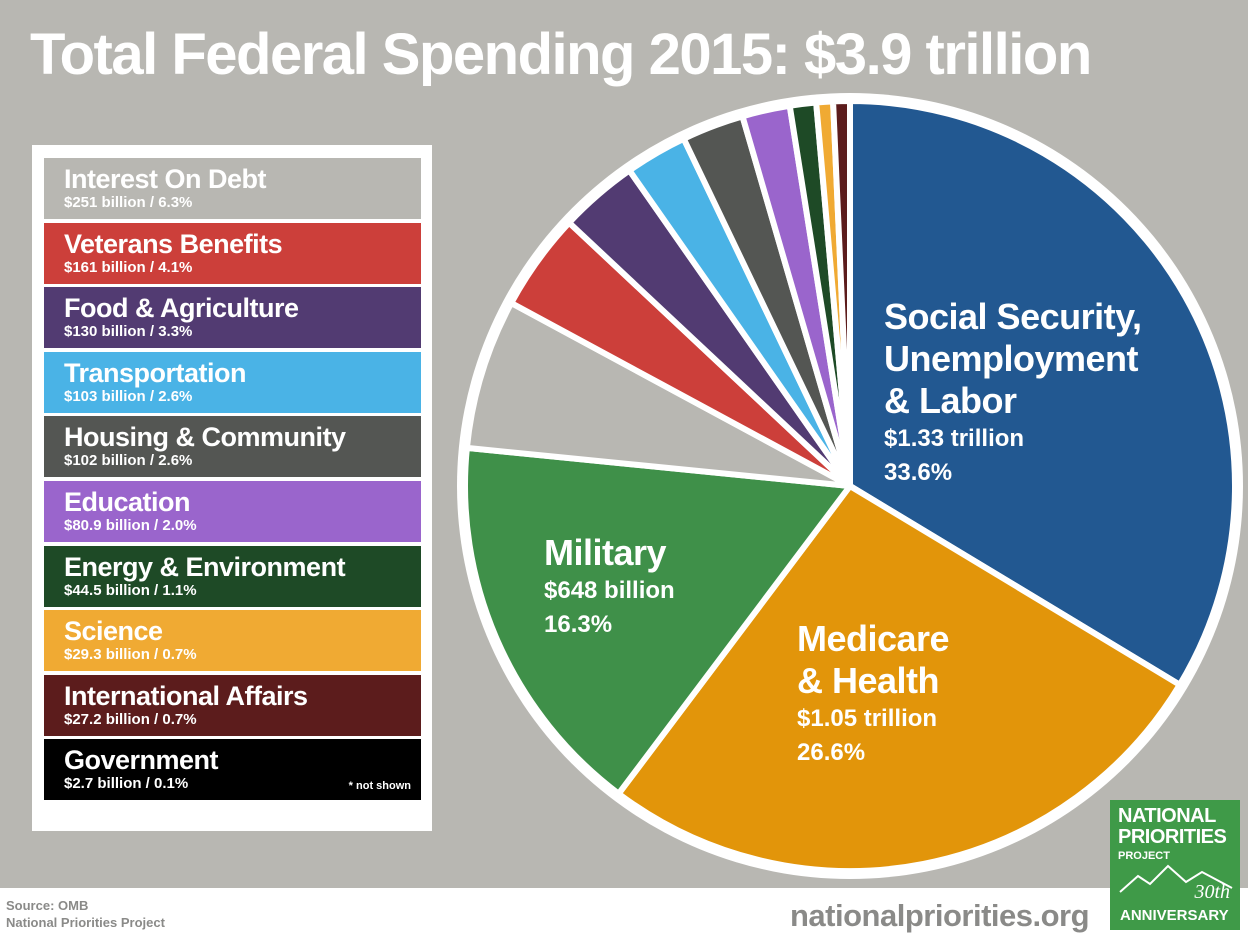  Describe the element at coordinates (1176, 878) in the screenshot. I see `mountain-icon` at that location.